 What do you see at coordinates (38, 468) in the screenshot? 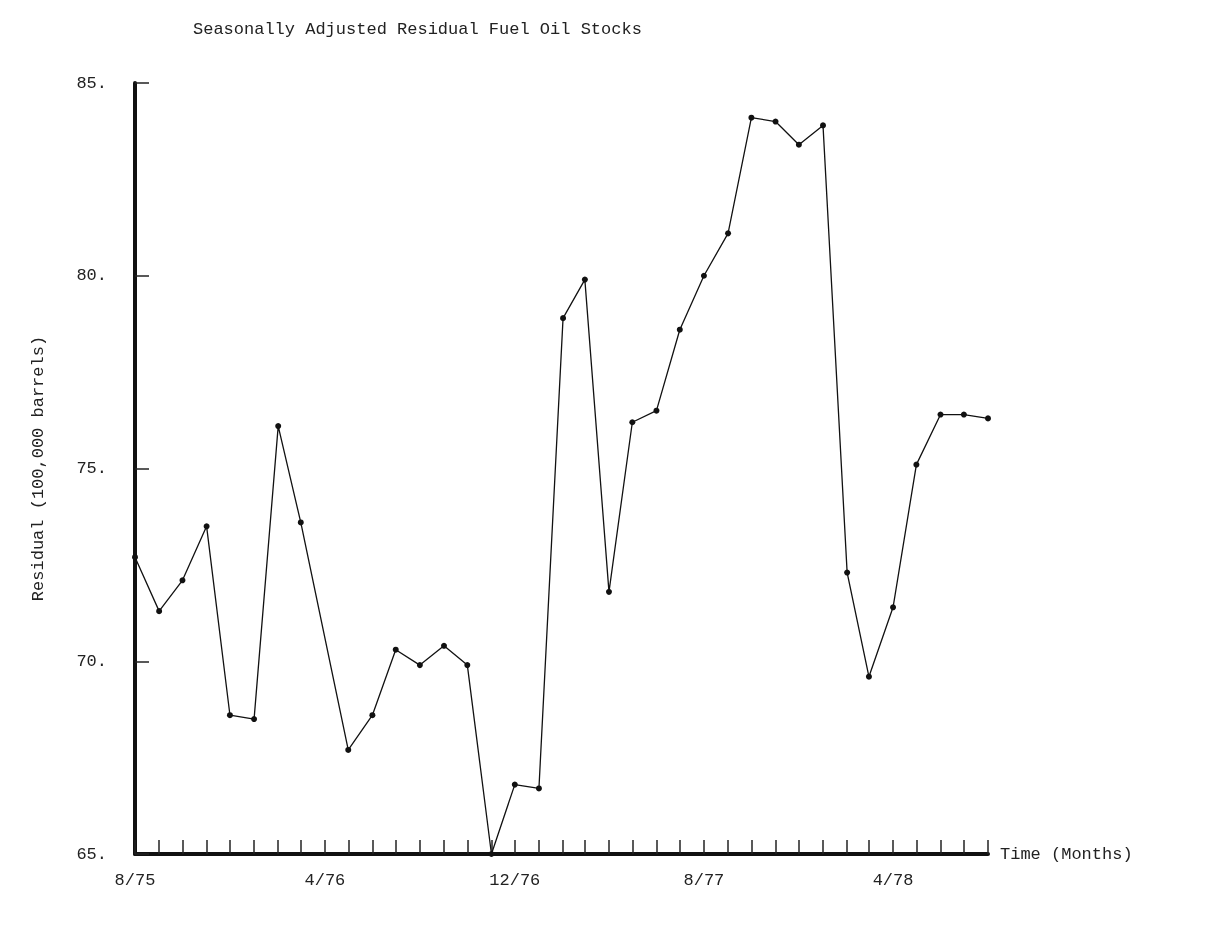
I see `y-axis-title: Residual (100,000 barrels)` at bounding box center [38, 468].